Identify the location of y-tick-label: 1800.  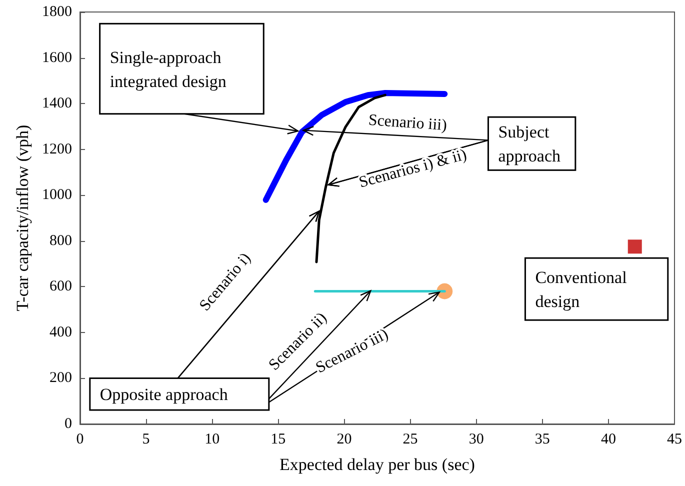
(57, 12).